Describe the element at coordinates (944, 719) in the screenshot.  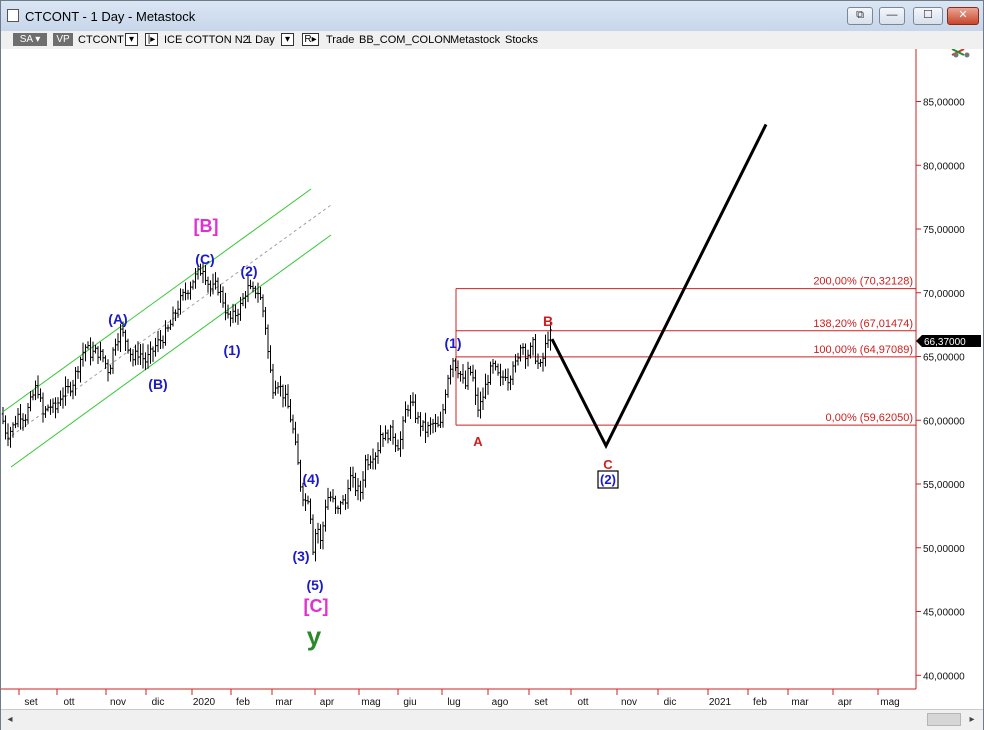
I see `scrollbar-thumb` at that location.